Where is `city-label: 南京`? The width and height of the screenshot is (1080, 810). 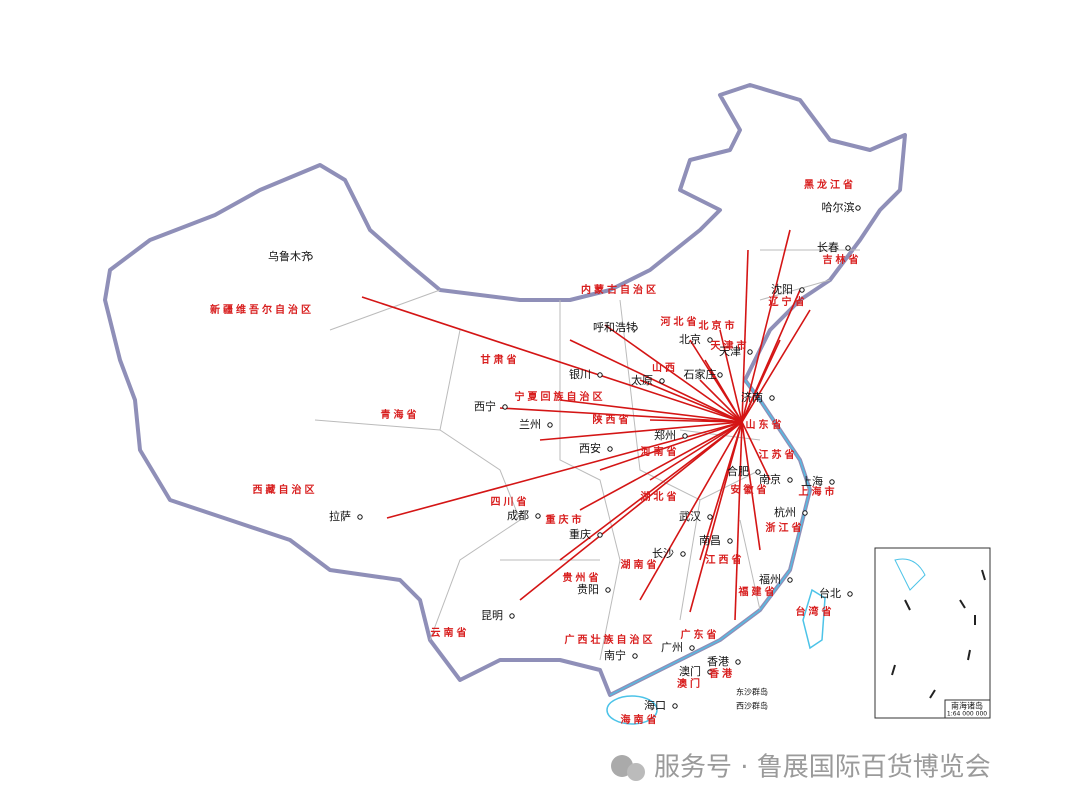 city-label: 南京 is located at coordinates (770, 479).